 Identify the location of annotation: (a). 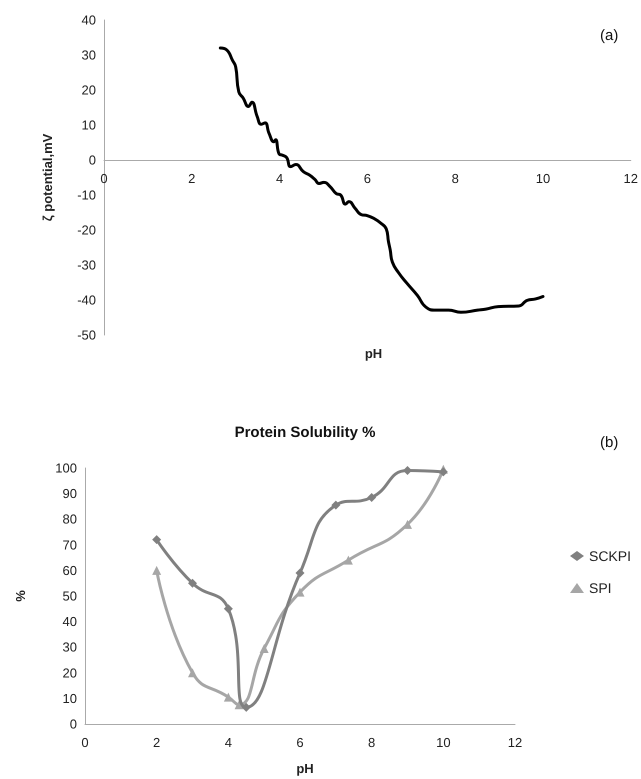
(609, 35).